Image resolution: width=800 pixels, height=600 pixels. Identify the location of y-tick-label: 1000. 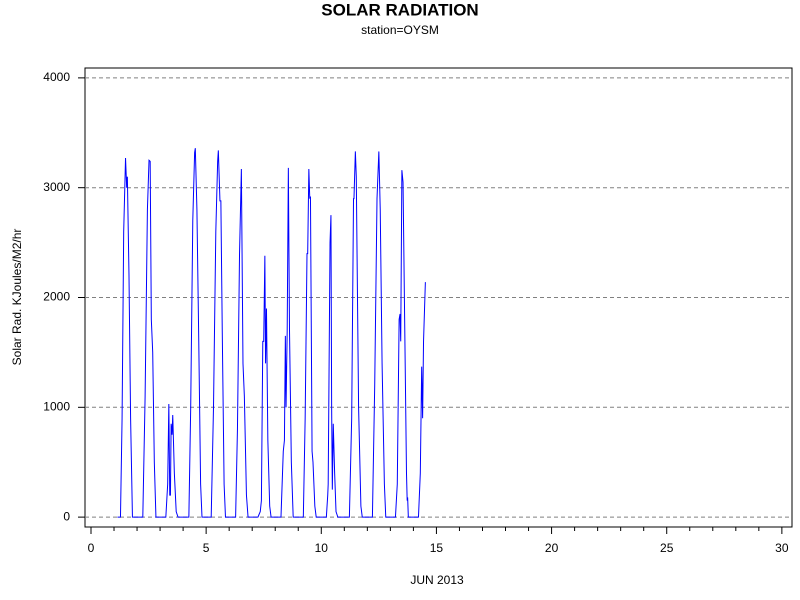
(56, 406).